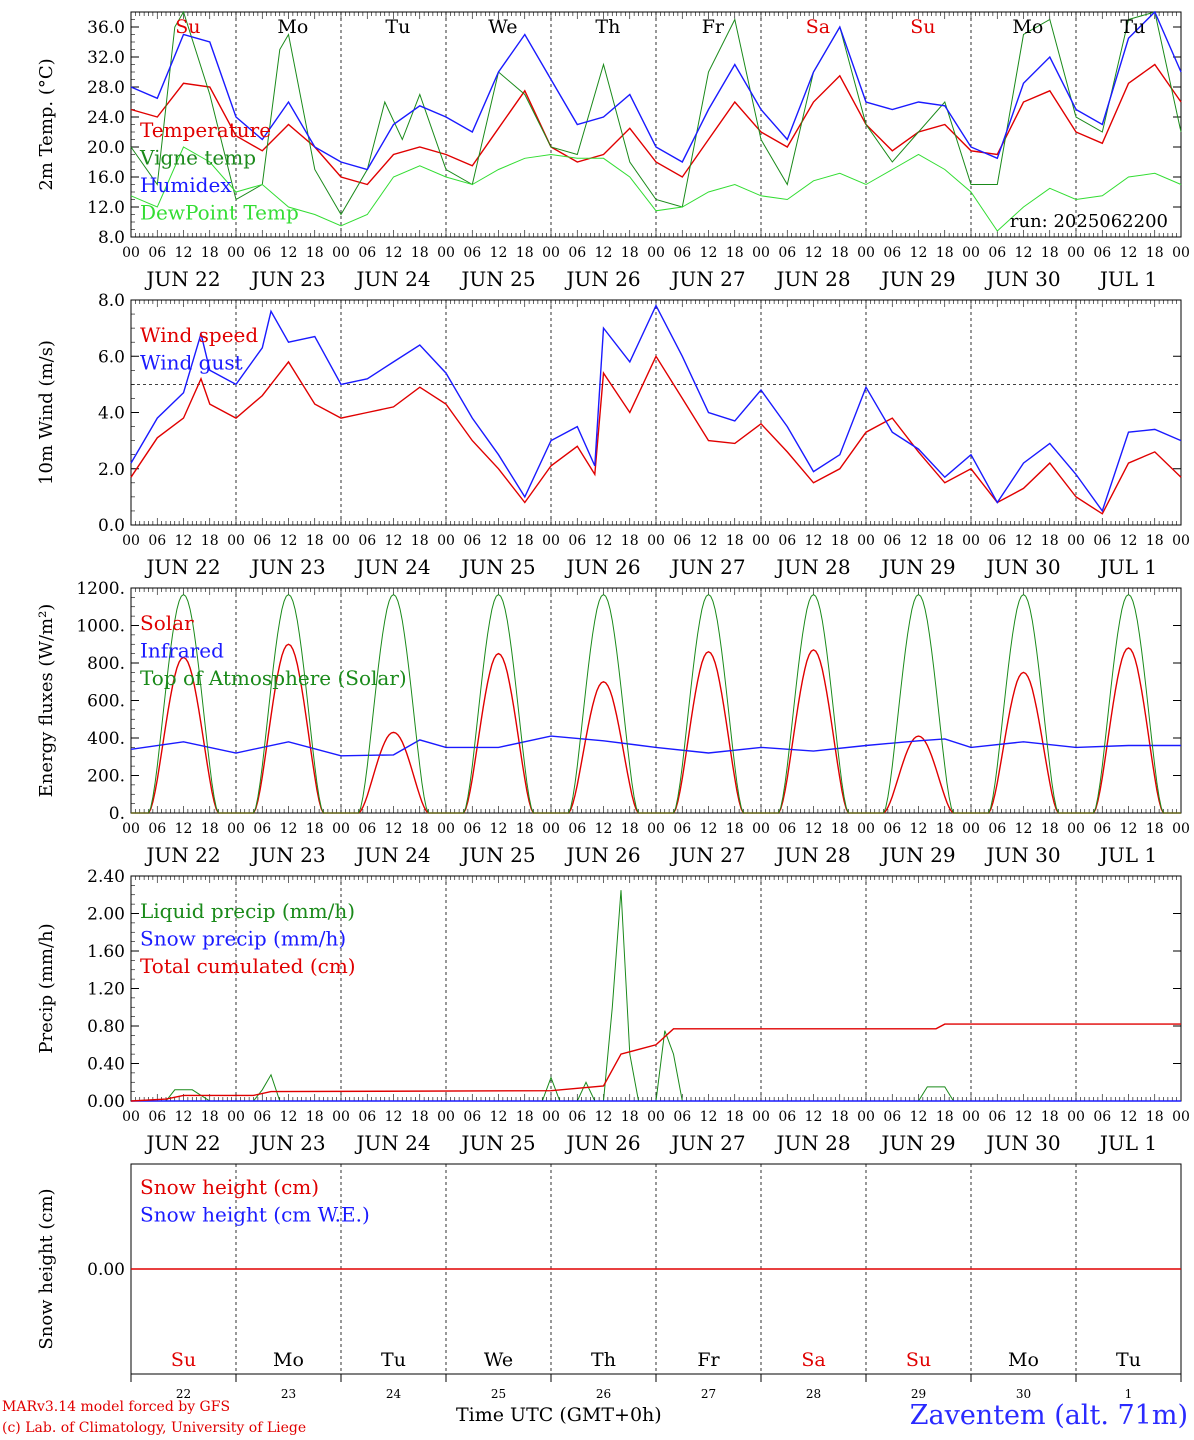 The height and width of the screenshot is (1440, 1194). Describe the element at coordinates (656, 90) in the screenshot. I see `series-line-humidex` at that location.